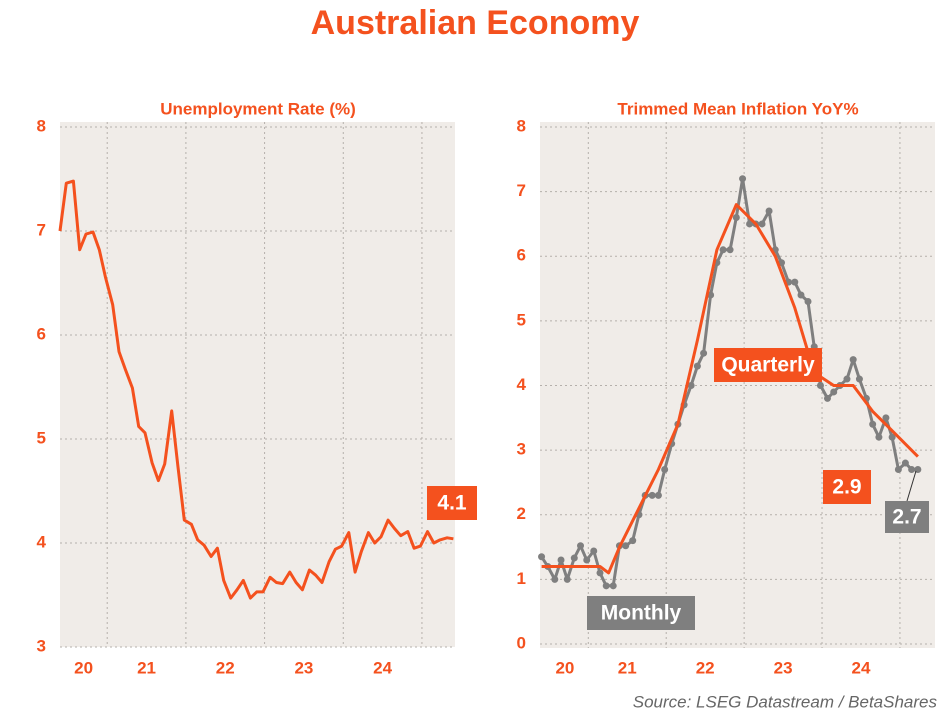 Image resolution: width=950 pixels, height=714 pixels. What do you see at coordinates (475, 23) in the screenshot?
I see `figure-title: Australian Economy` at bounding box center [475, 23].